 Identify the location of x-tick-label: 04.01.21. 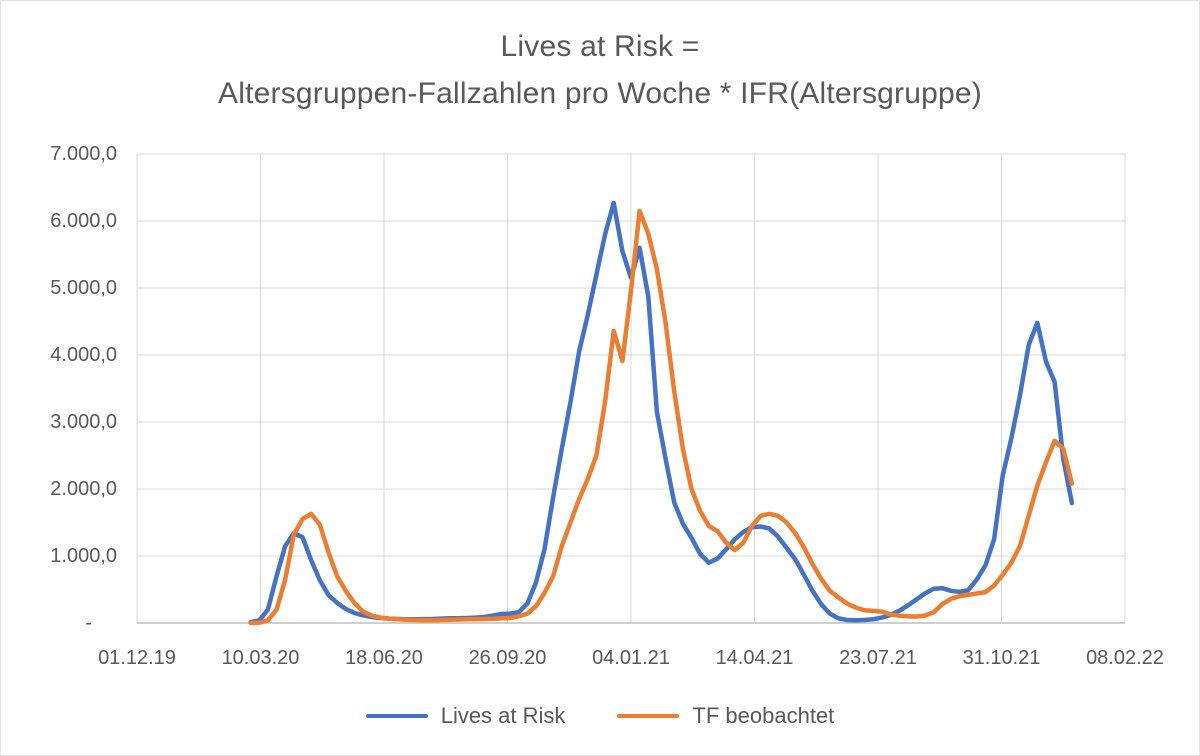
(631, 658).